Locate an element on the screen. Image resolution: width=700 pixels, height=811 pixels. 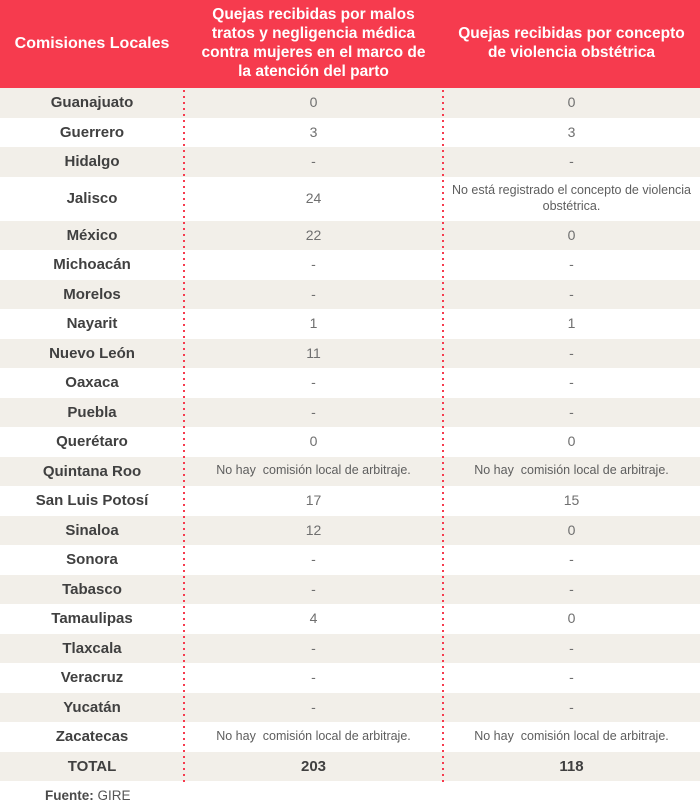
state-name-cell: Nuevo León is located at coordinates (92, 353).